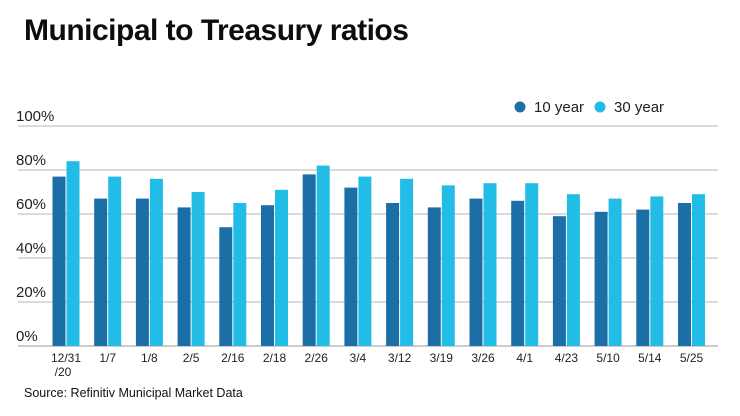  I want to click on y-tick-label: 20%, so click(31, 292).